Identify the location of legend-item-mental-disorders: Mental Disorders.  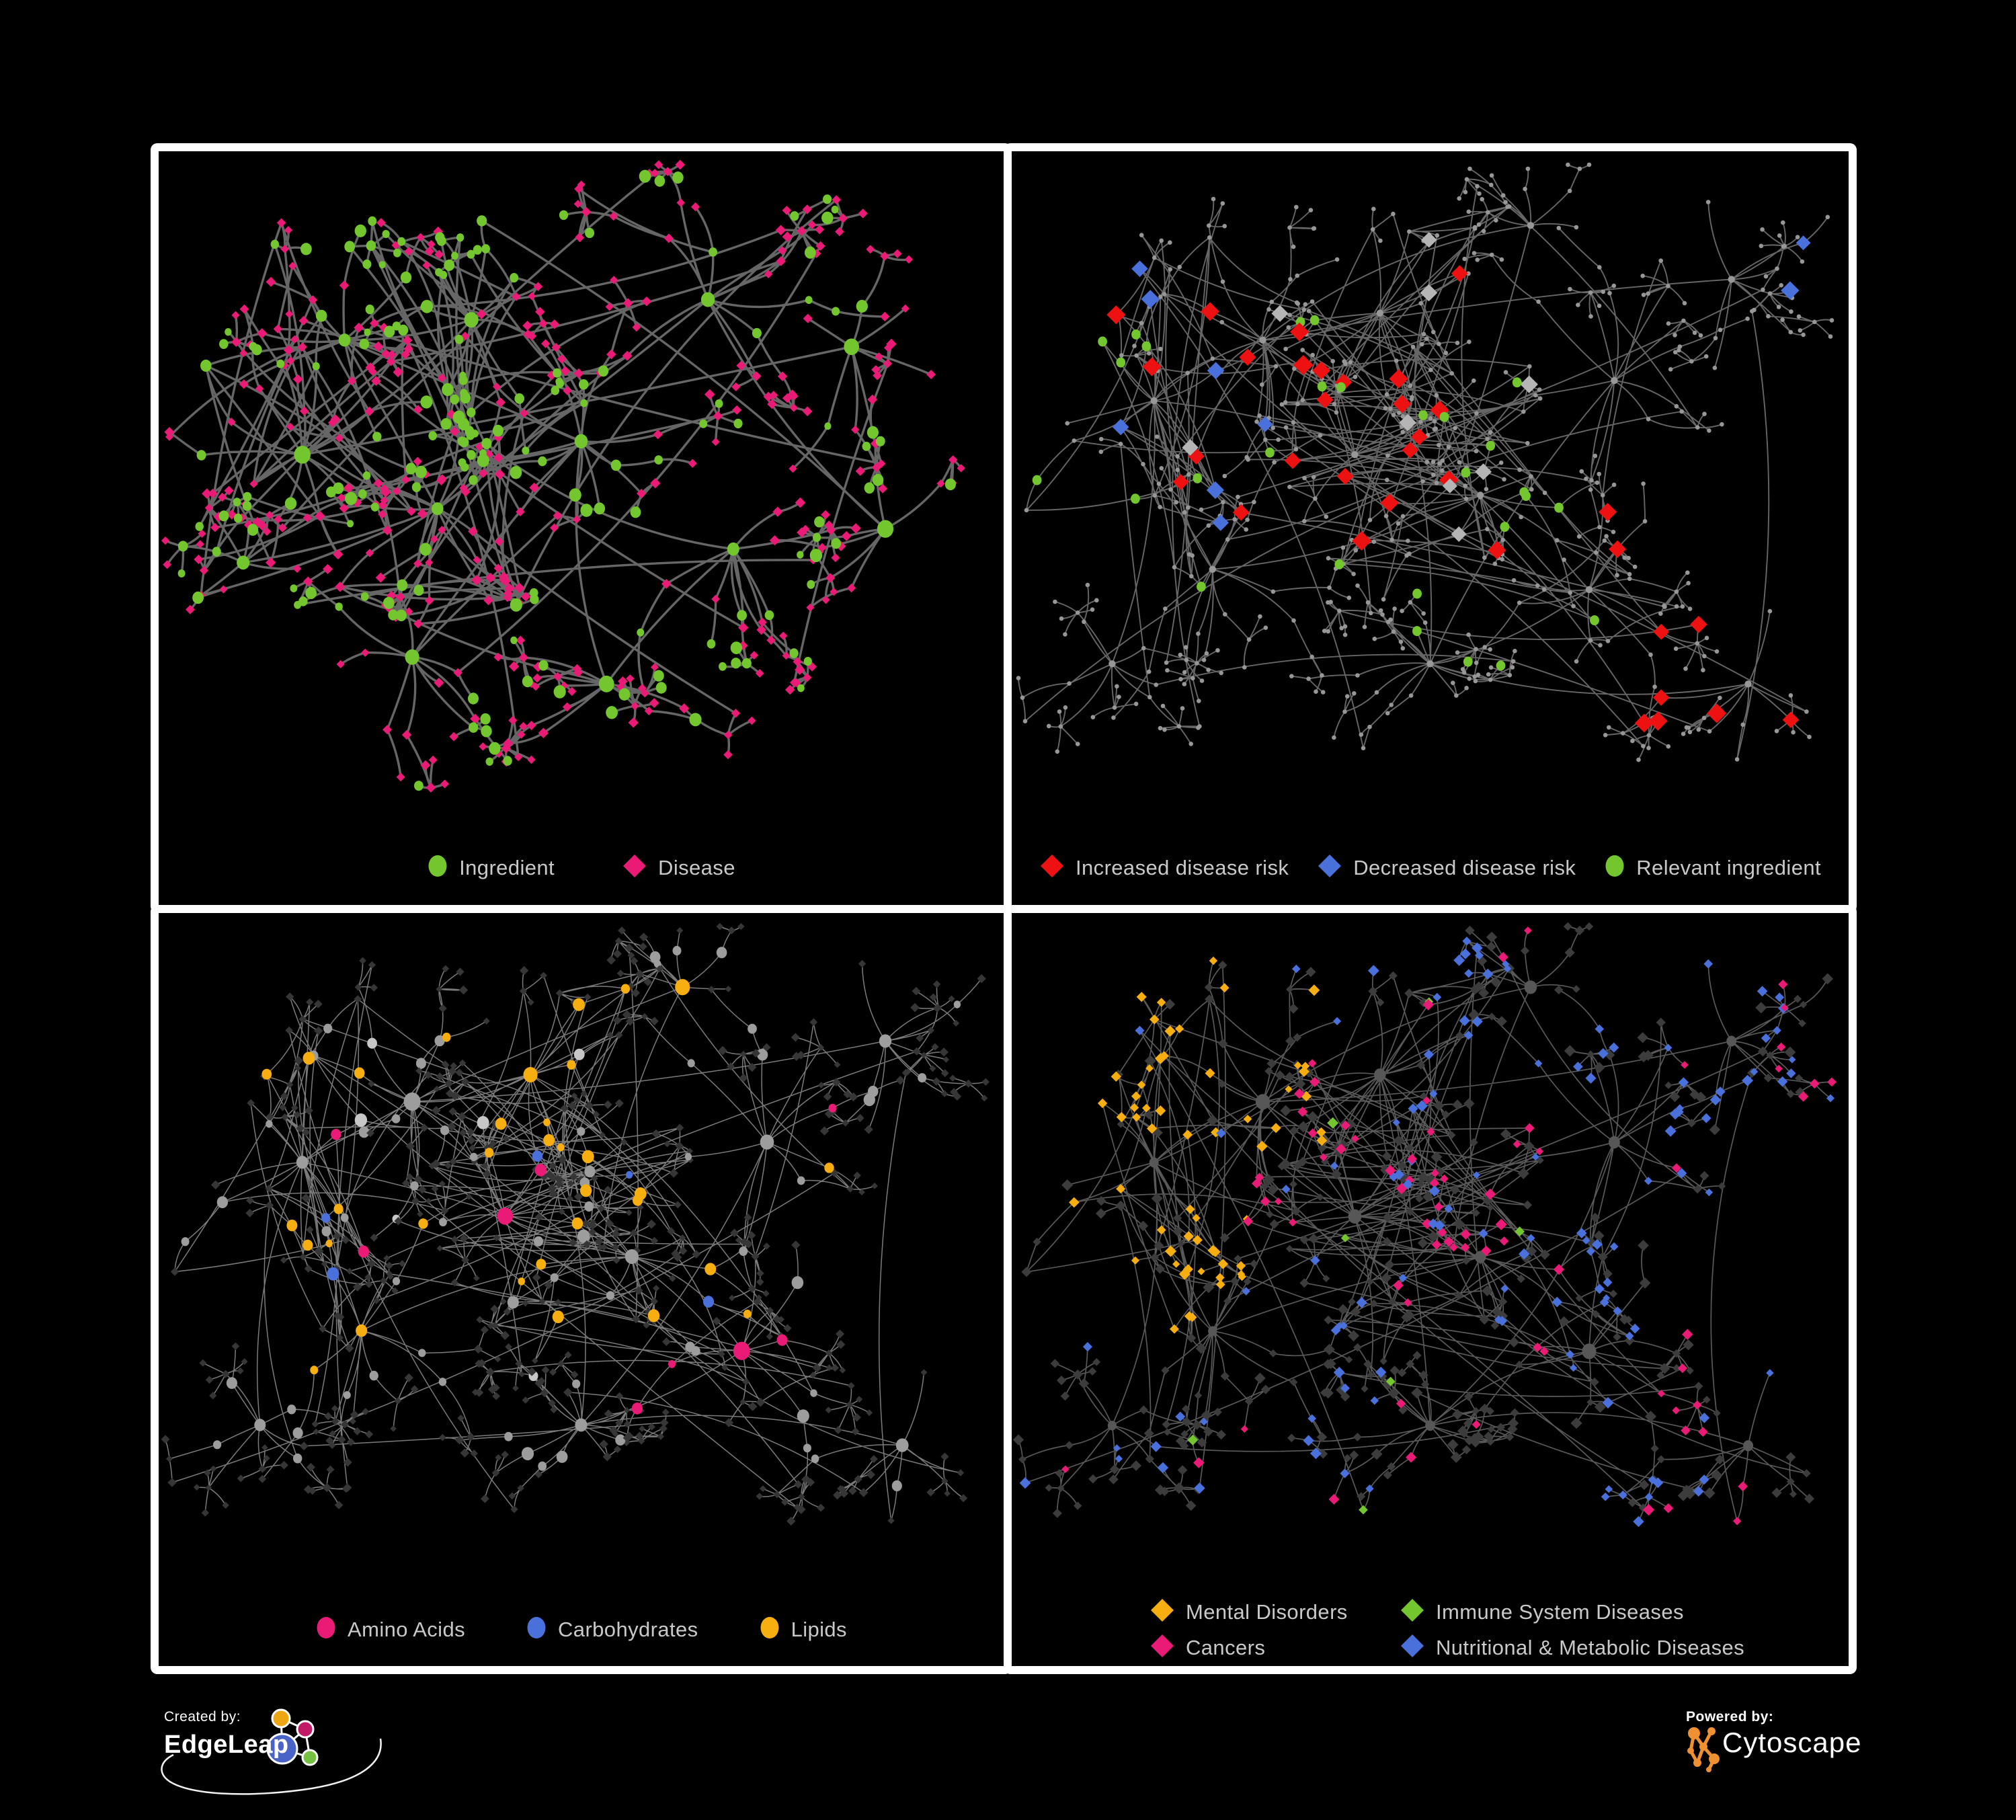
(1275, 1611).